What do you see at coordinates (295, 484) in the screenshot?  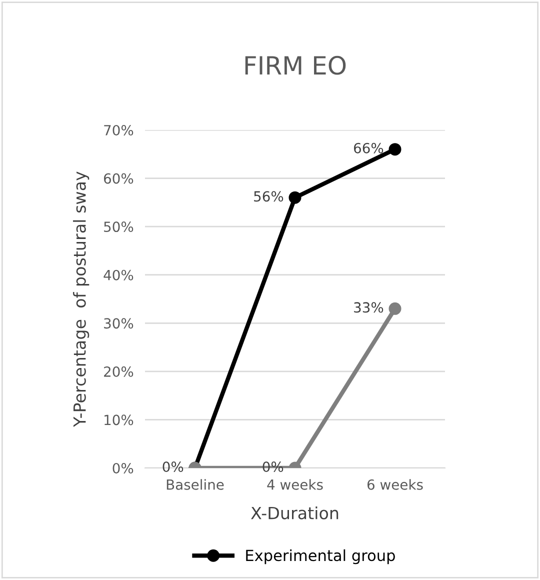 I see `x-tick-label: 4 weeks` at bounding box center [295, 484].